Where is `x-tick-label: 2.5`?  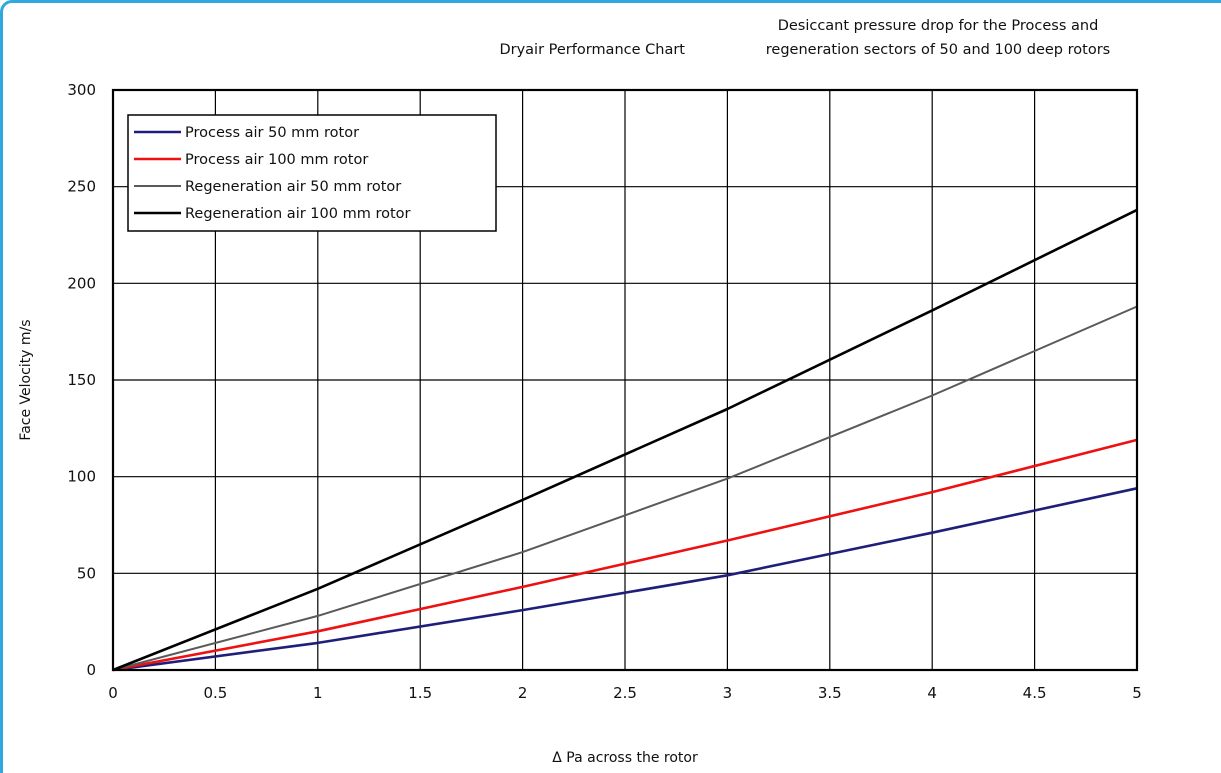
x-tick-label: 2.5 is located at coordinates (625, 693).